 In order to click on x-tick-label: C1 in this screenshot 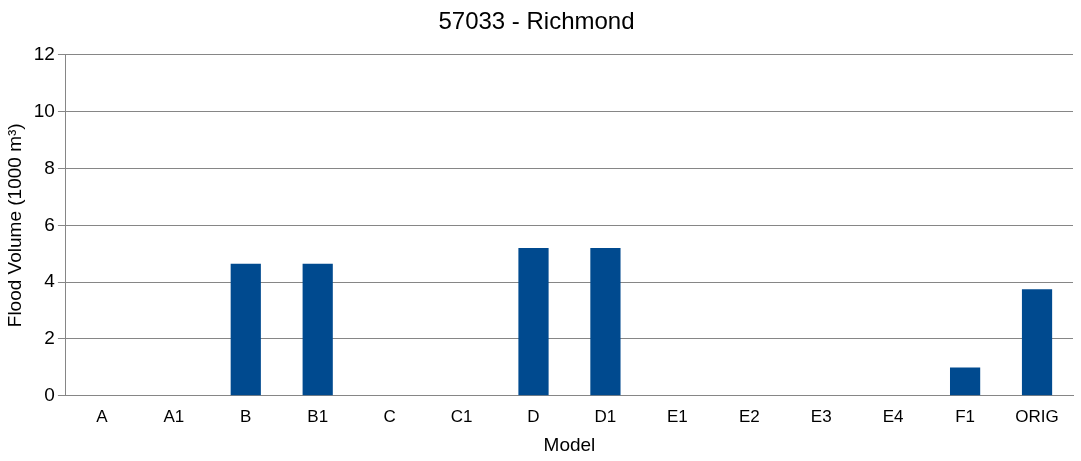, I will do `click(461, 416)`.